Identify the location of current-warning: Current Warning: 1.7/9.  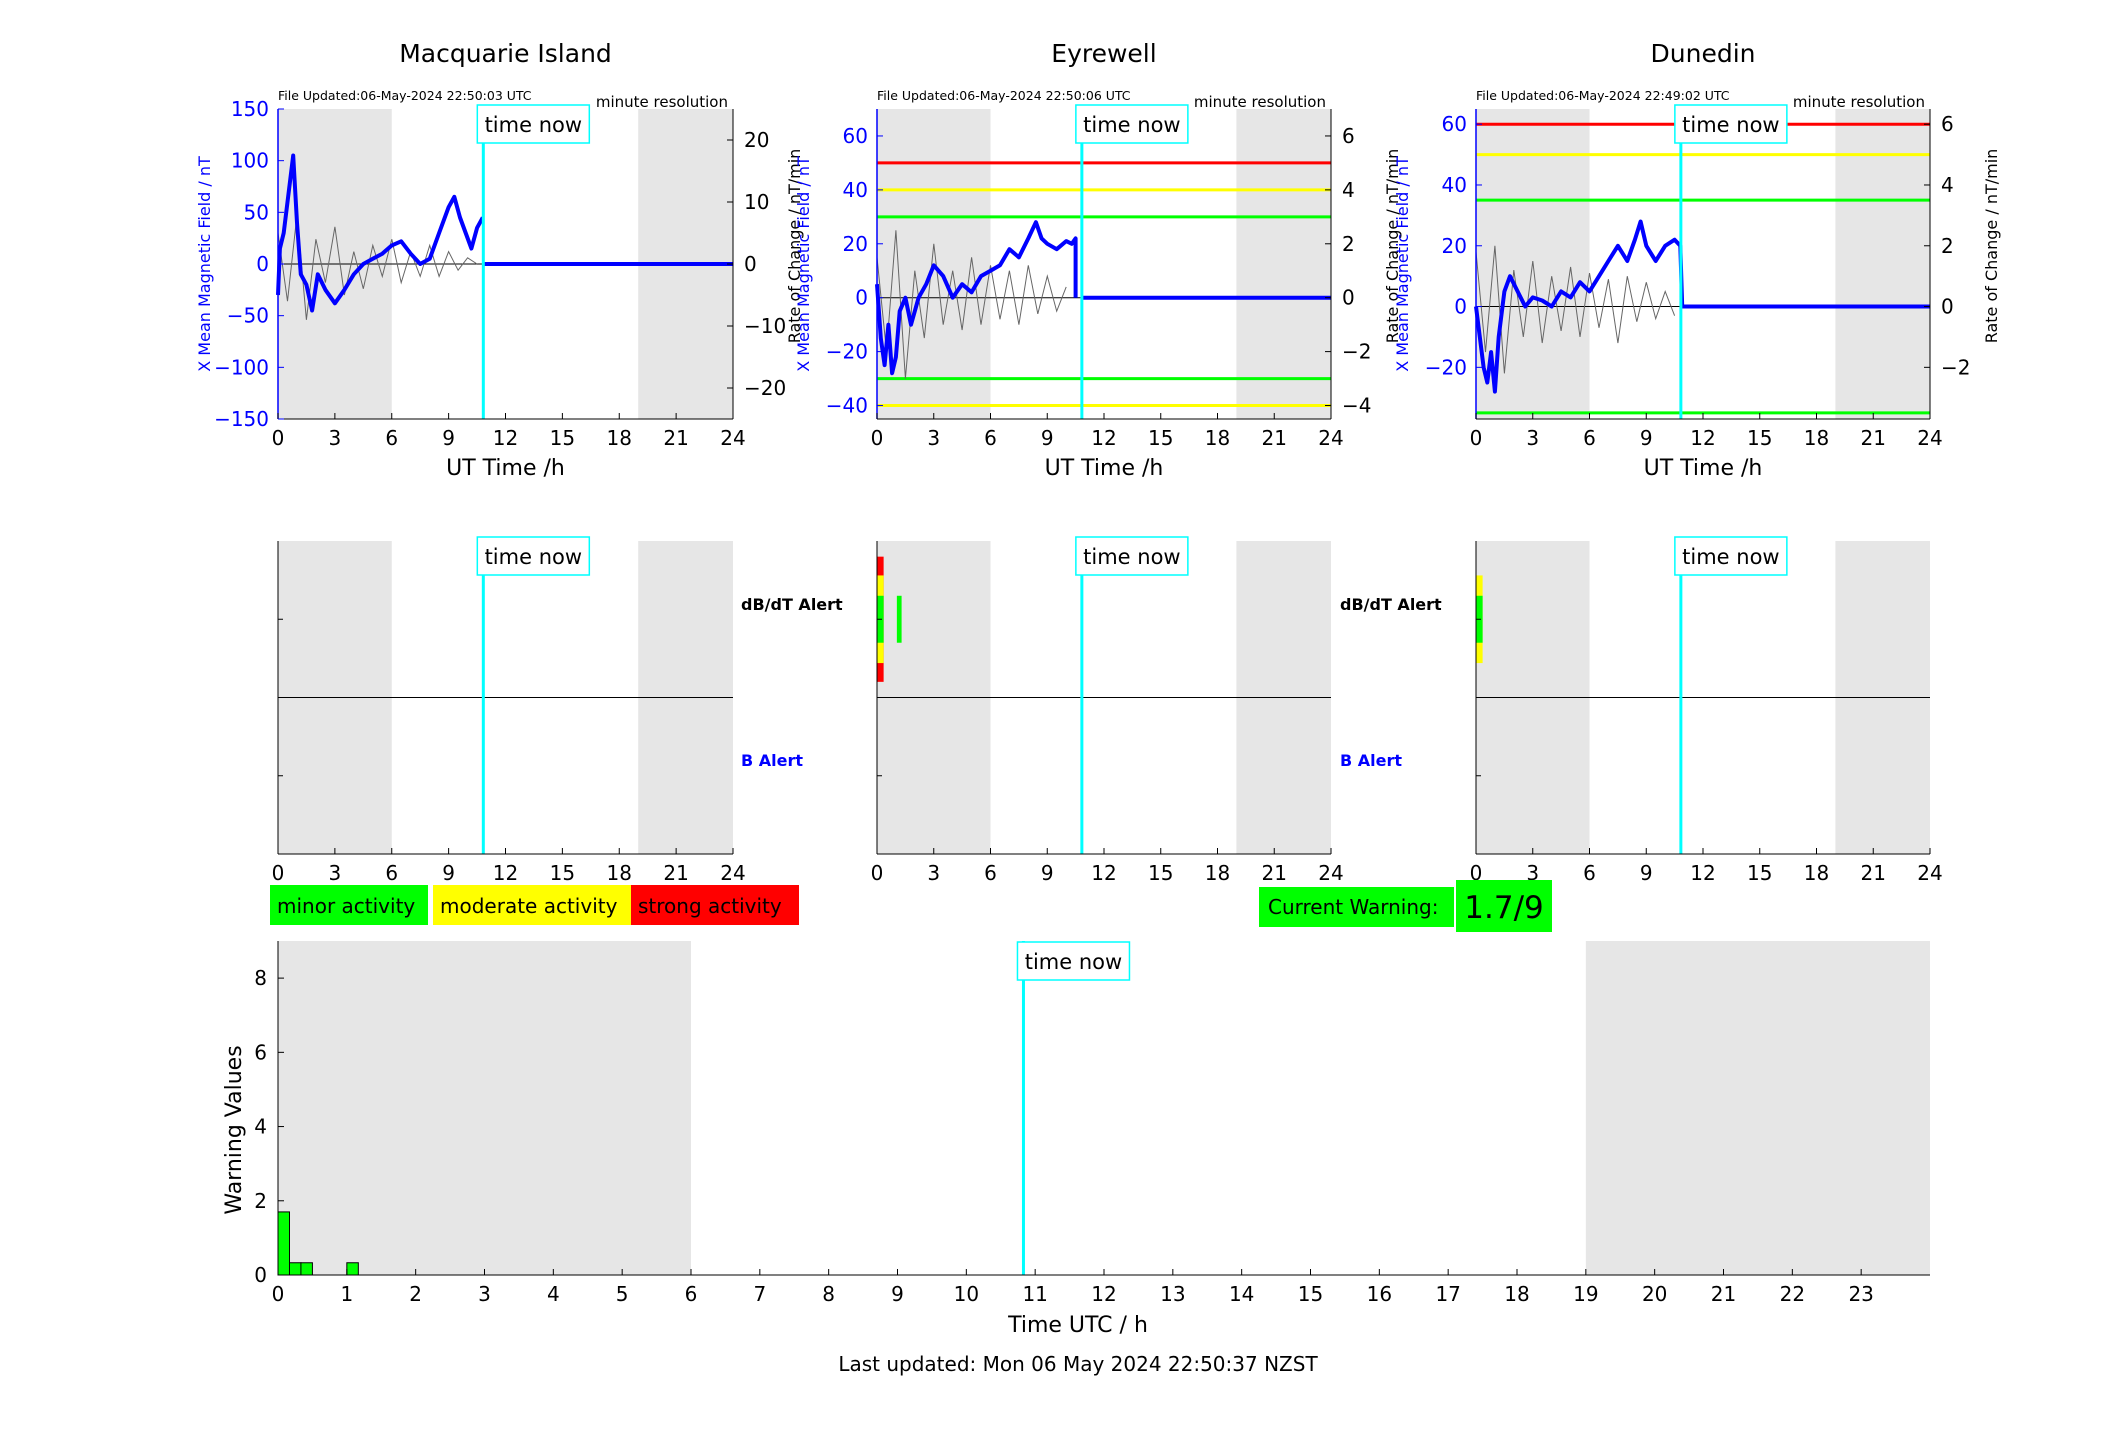
(1405, 906).